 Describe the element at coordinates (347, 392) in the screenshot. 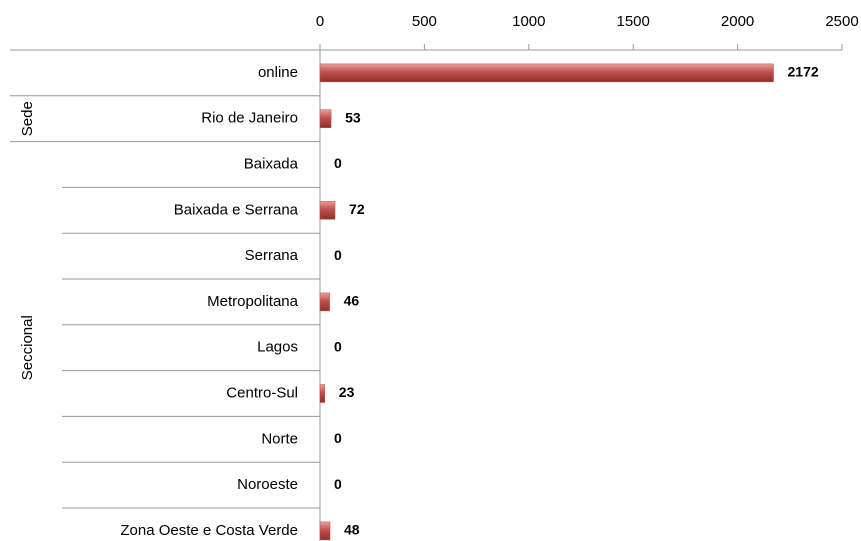

I see `data-label: 23` at that location.